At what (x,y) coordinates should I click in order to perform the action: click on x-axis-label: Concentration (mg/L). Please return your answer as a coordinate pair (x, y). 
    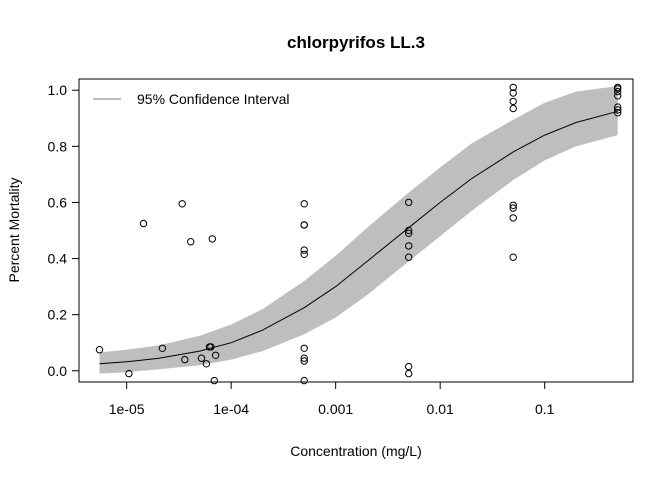
    Looking at the image, I should click on (356, 451).